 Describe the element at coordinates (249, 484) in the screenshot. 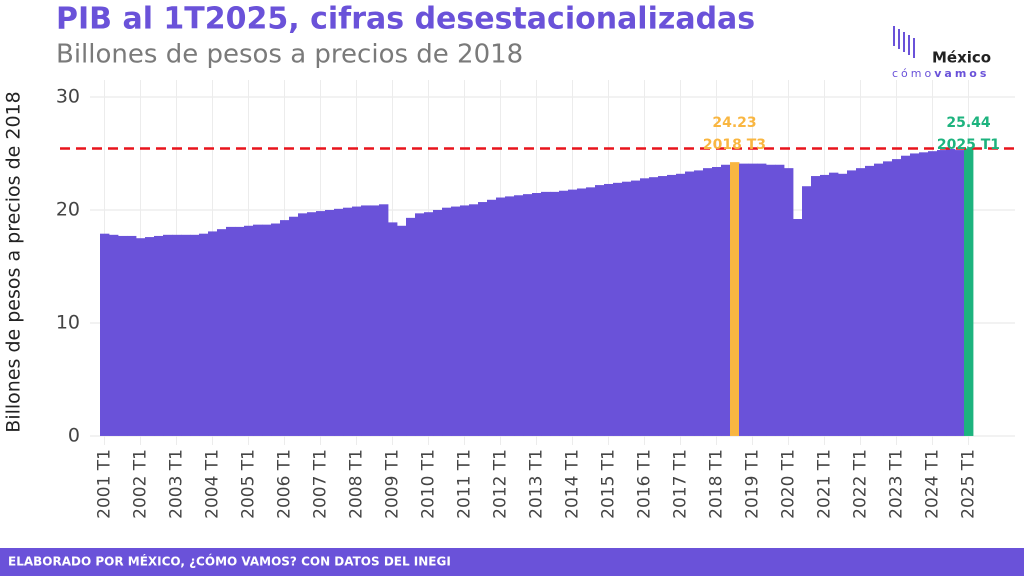

I see `x-tick-label: 2005 T1` at that location.